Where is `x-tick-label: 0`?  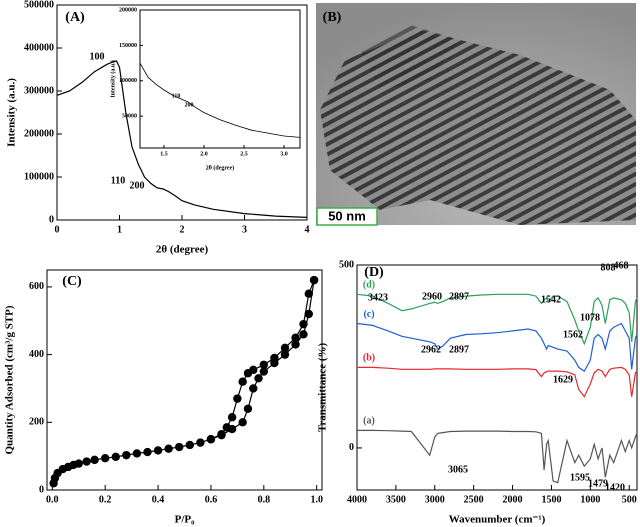 x-tick-label: 0 is located at coordinates (57, 229).